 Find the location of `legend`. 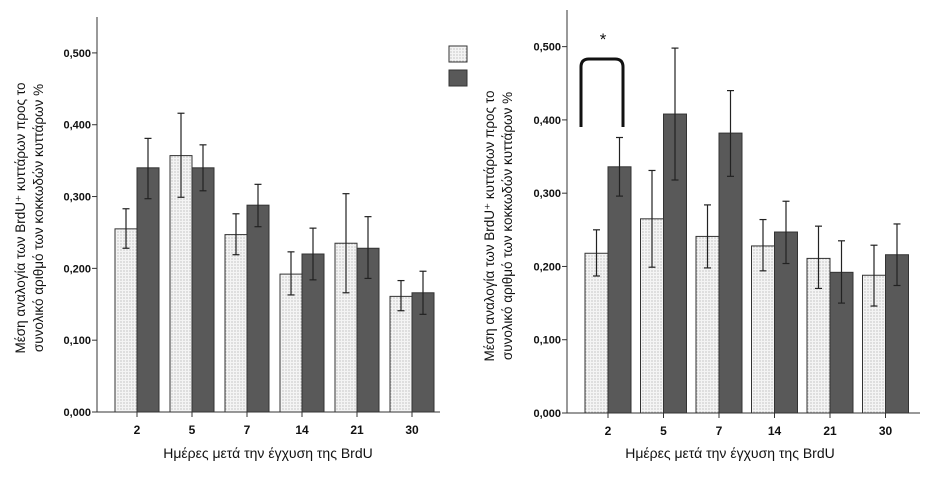

legend is located at coordinates (458, 66).